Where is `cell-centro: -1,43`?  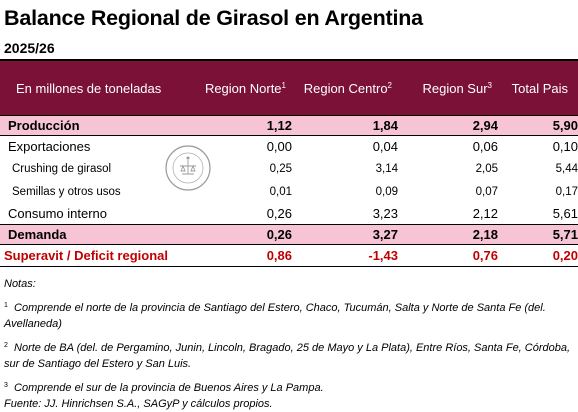
cell-centro: -1,43 is located at coordinates (345, 255).